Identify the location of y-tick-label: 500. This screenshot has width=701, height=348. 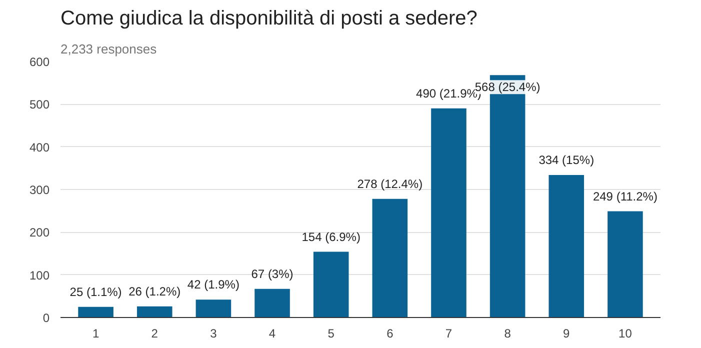
(39, 105).